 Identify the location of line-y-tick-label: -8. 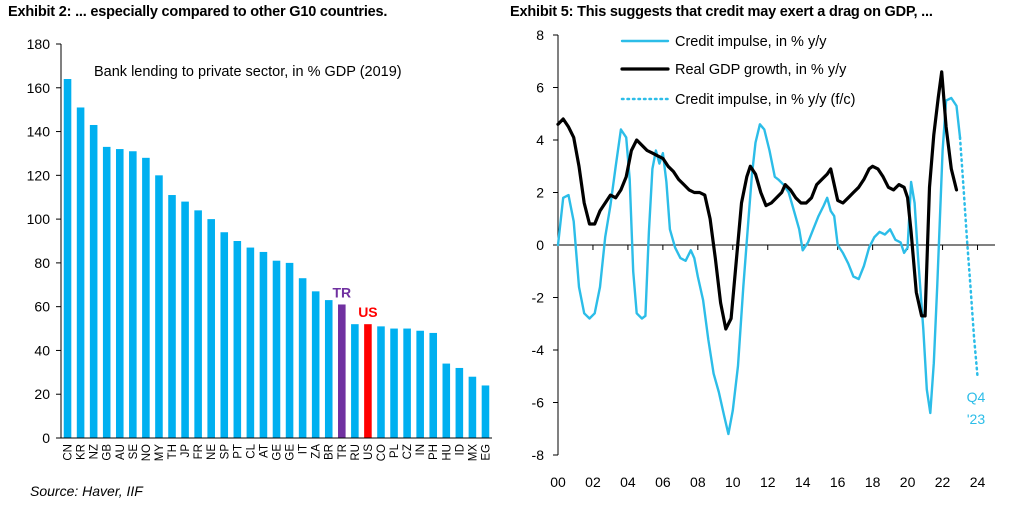
(538, 455).